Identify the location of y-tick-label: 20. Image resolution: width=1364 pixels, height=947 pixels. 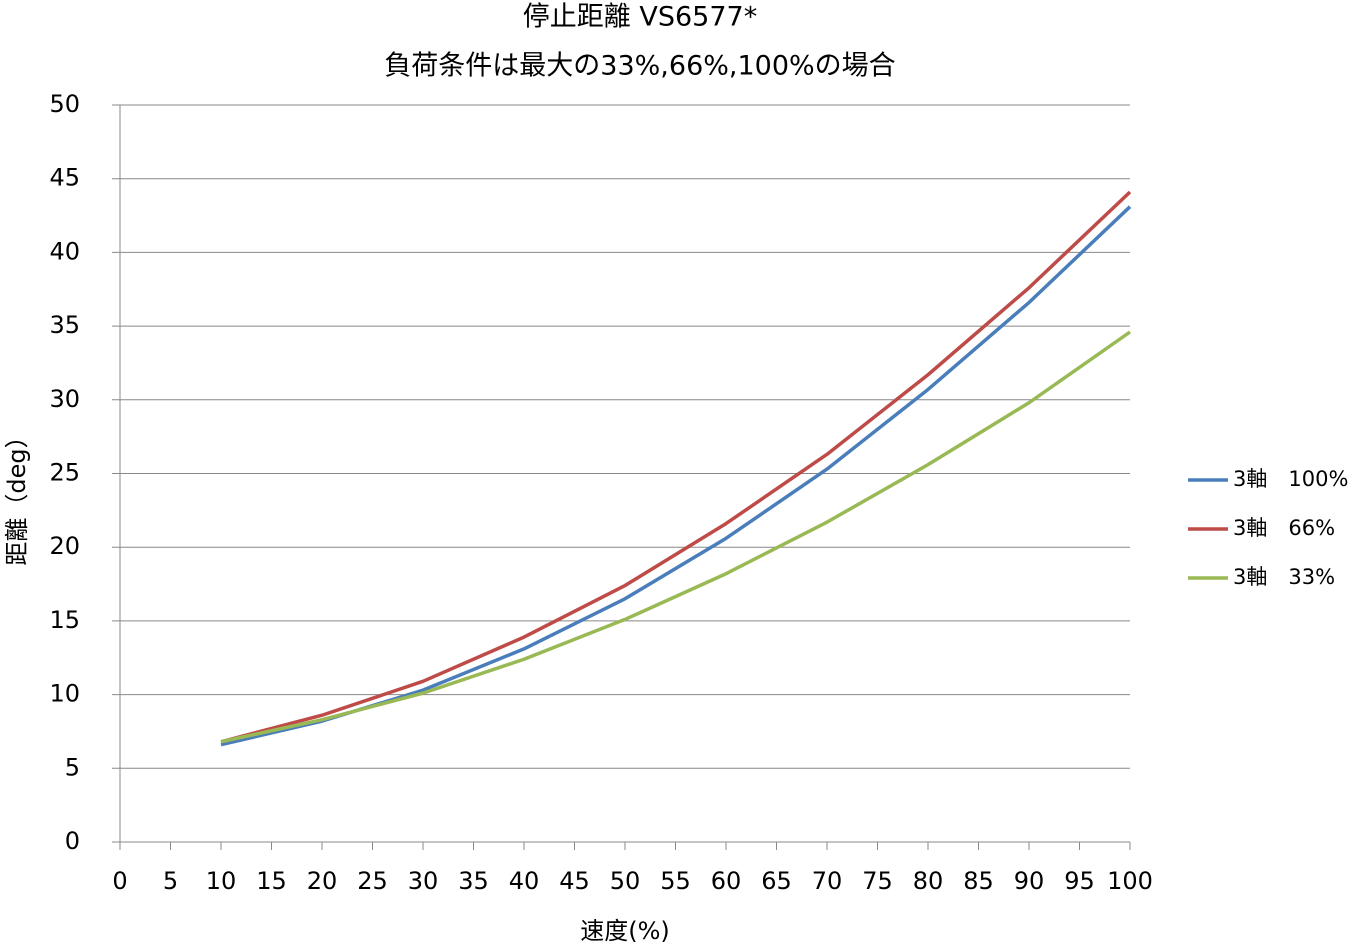
(64, 546).